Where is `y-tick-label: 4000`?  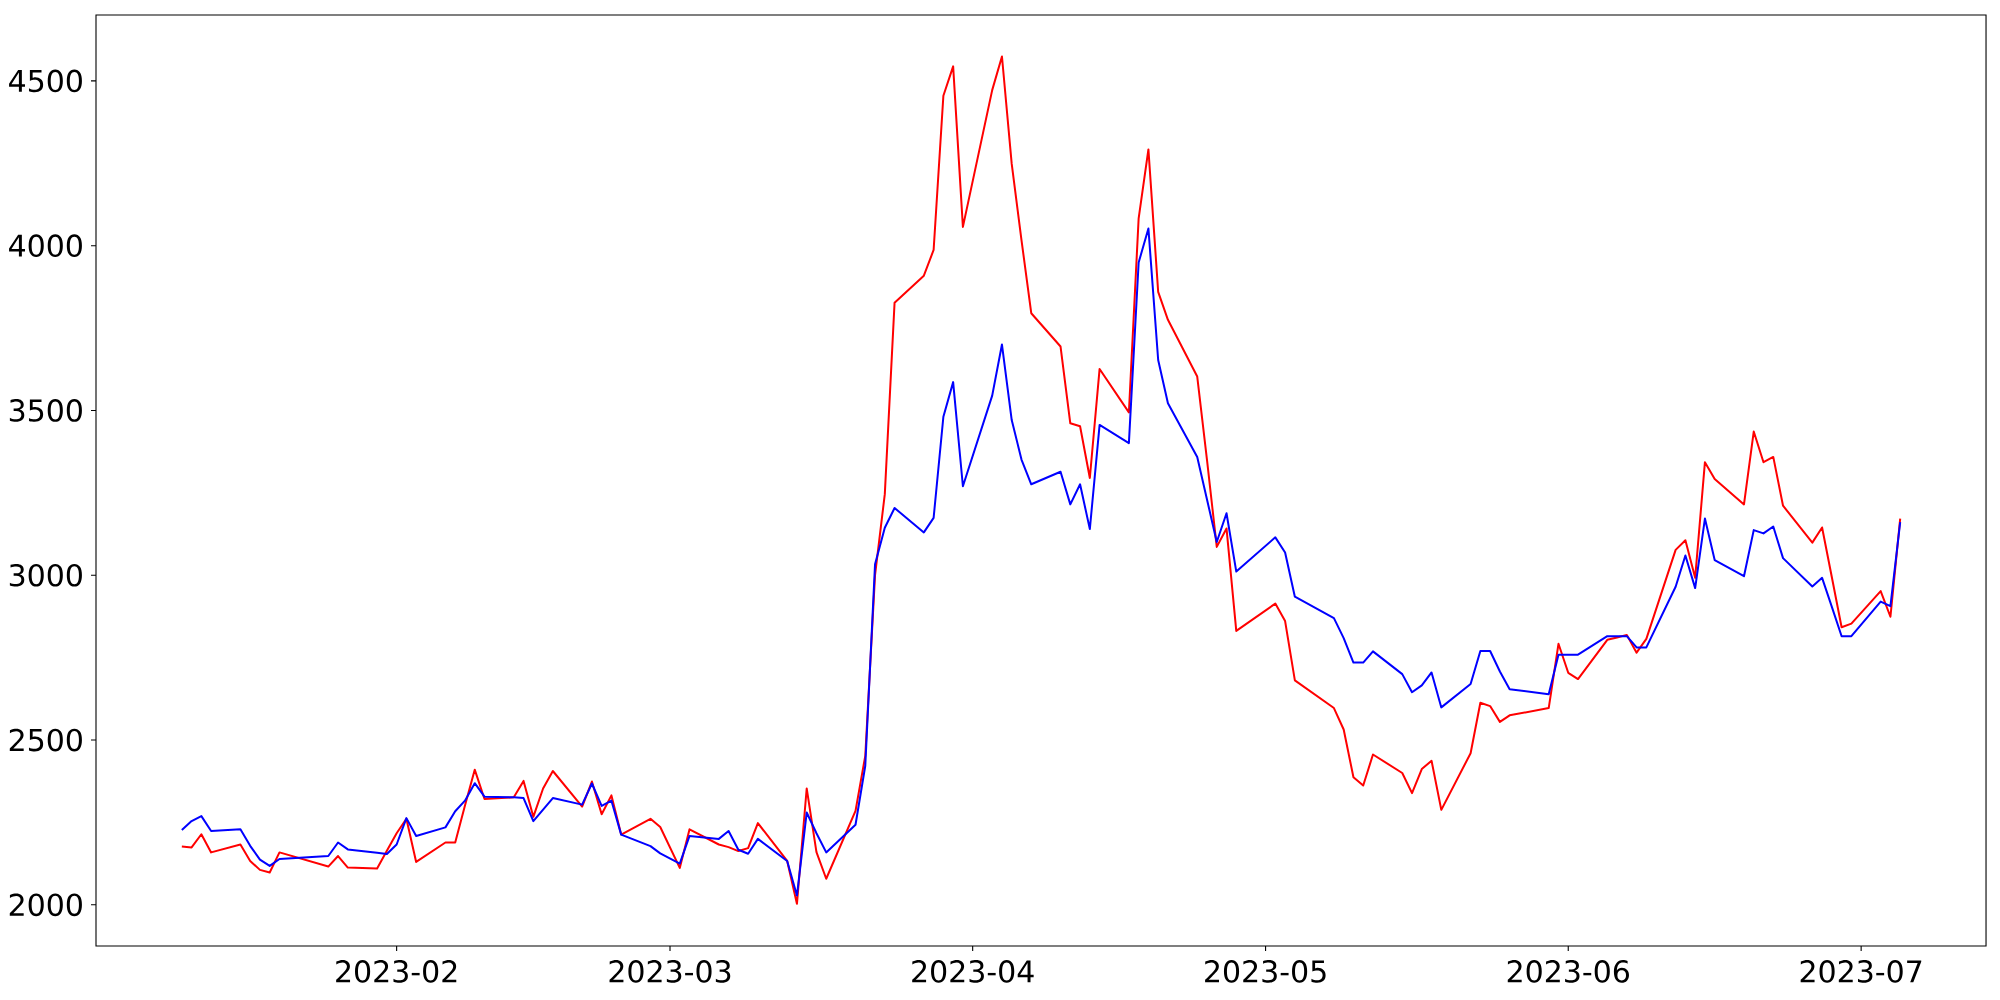
y-tick-label: 4000 is located at coordinates (45, 246).